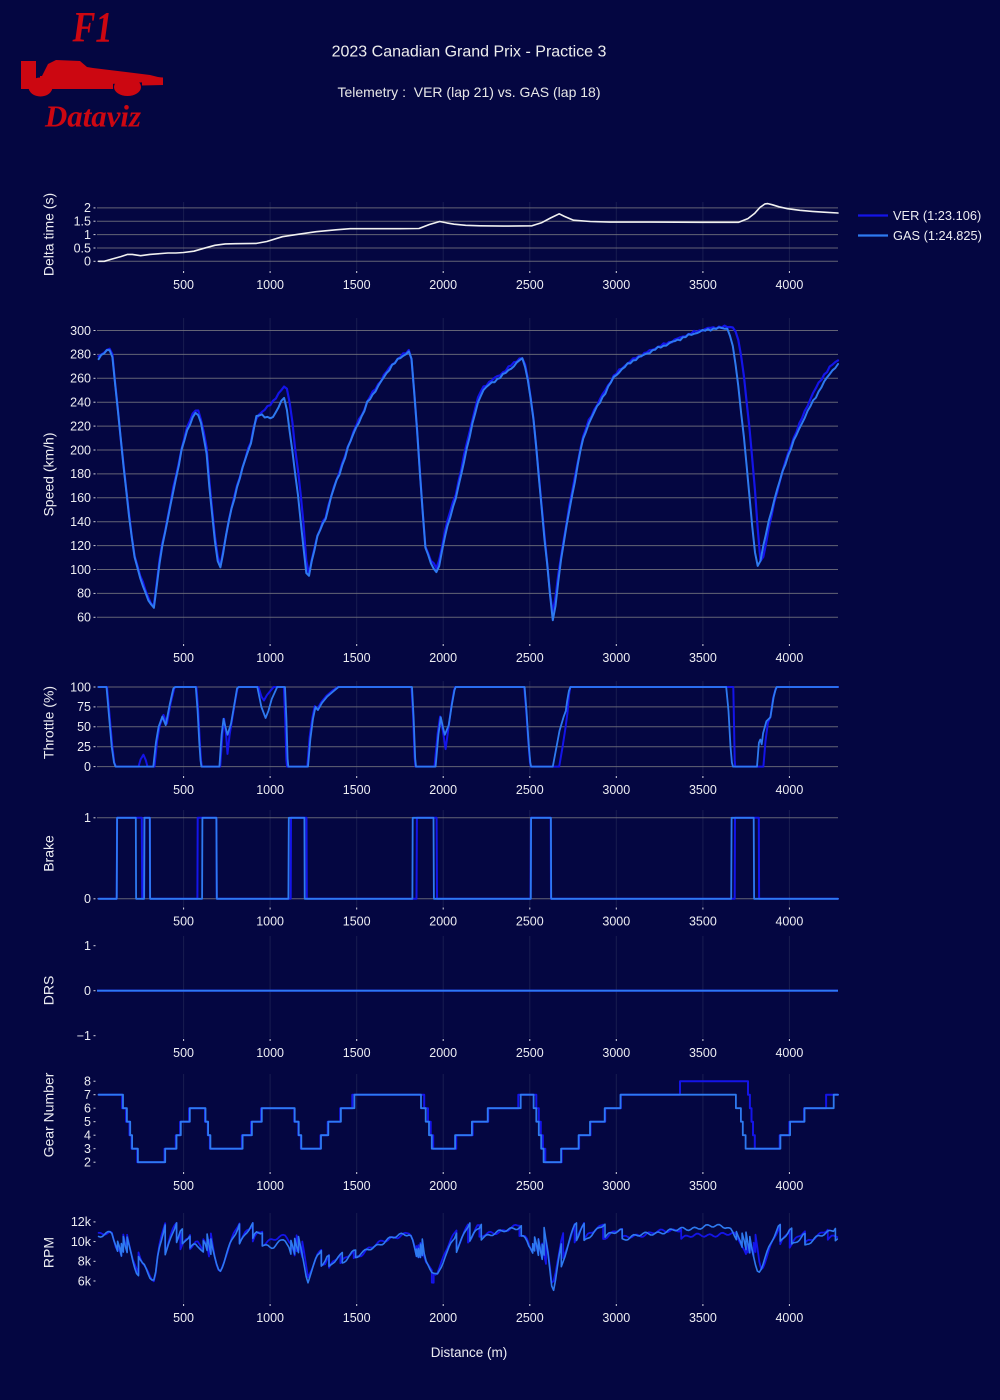 Image resolution: width=1000 pixels, height=1400 pixels. What do you see at coordinates (85, 1281) in the screenshot?
I see `svg-text: 6k` at bounding box center [85, 1281].